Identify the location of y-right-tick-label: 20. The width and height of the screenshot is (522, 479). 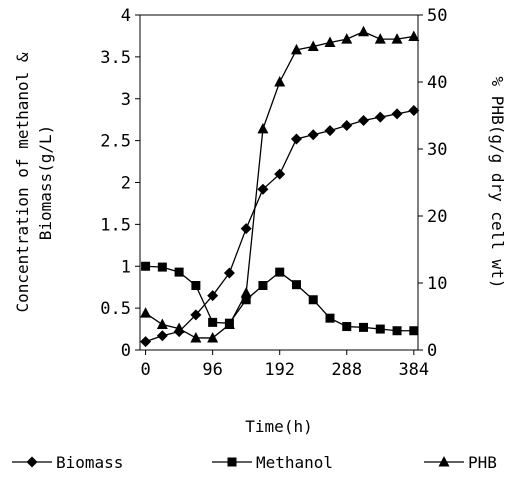
(437, 217).